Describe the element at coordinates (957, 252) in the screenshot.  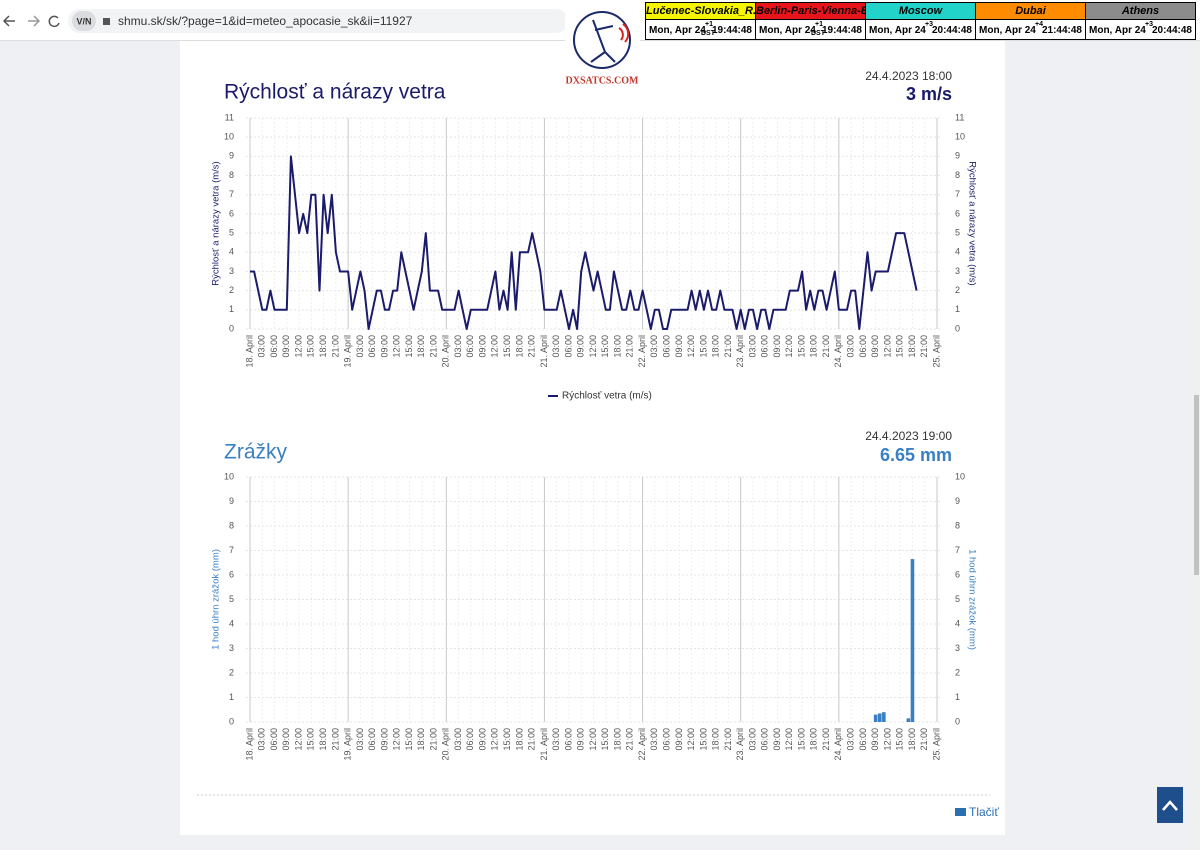
I see `y2-tick-label: 4` at that location.